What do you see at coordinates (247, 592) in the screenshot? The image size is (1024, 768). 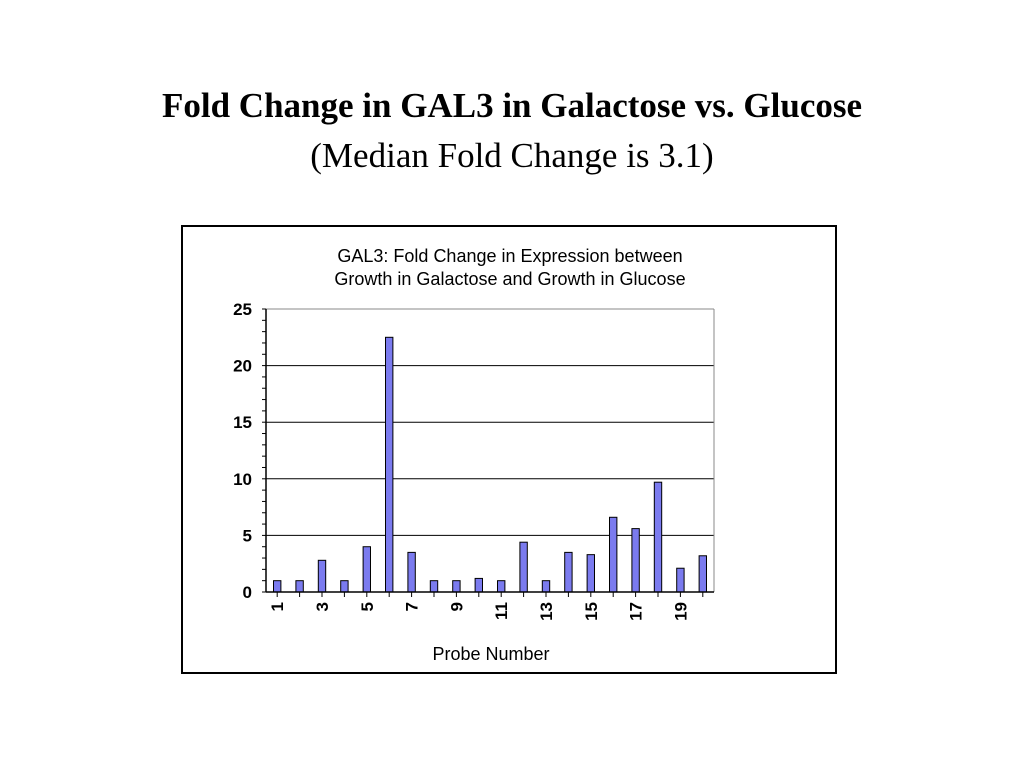 I see `y-tick-label: 0` at bounding box center [247, 592].